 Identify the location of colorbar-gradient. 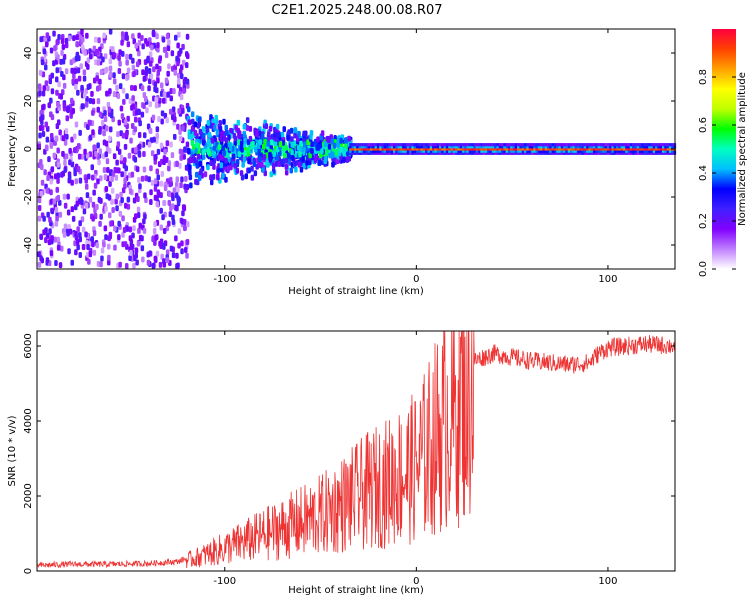
(724, 149).